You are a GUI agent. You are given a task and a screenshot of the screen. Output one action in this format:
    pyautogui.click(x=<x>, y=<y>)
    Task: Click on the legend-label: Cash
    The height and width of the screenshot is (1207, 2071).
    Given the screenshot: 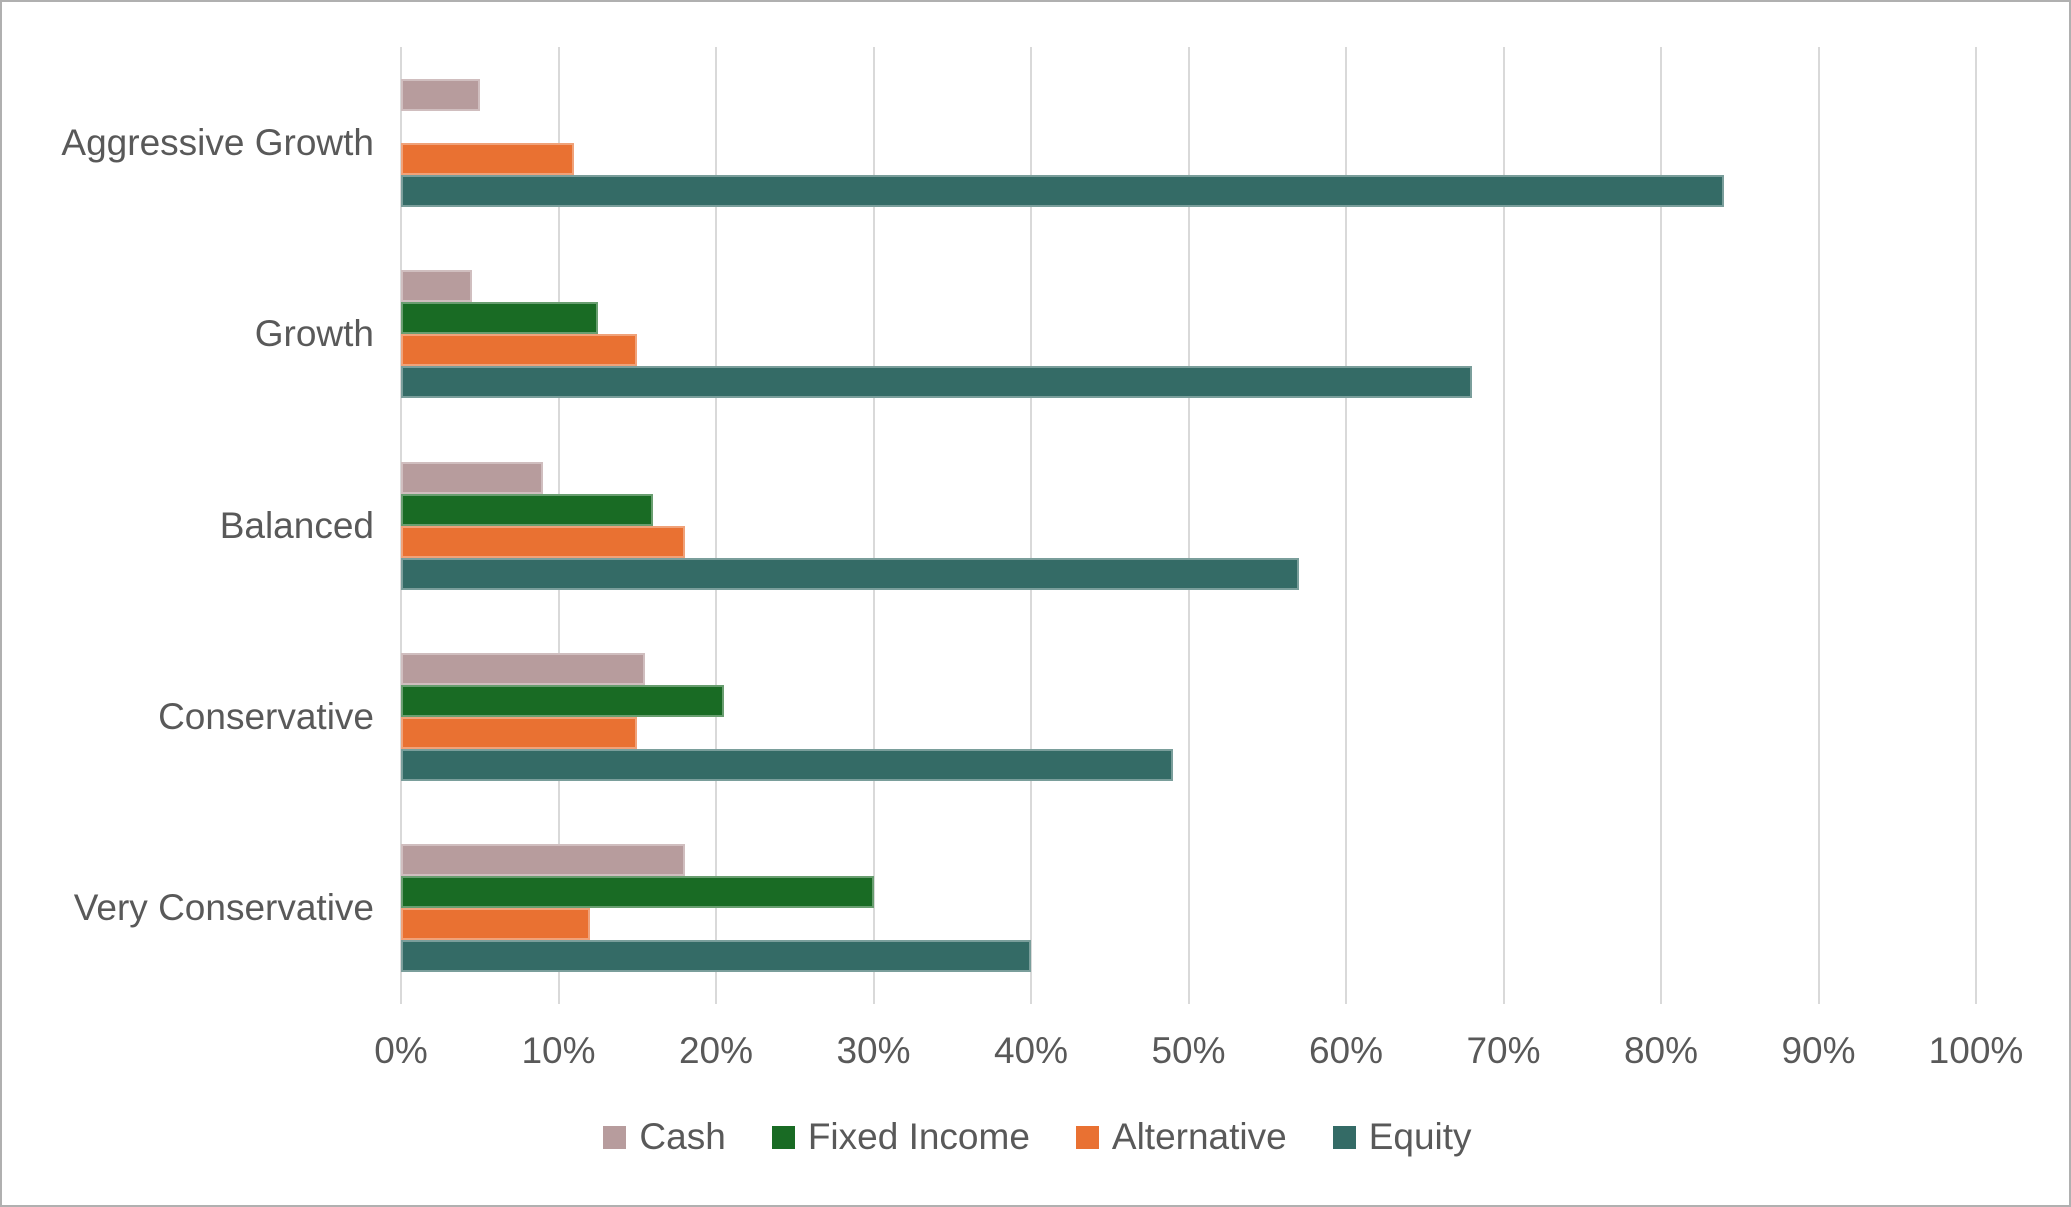 What is the action you would take?
    pyautogui.click(x=682, y=1136)
    